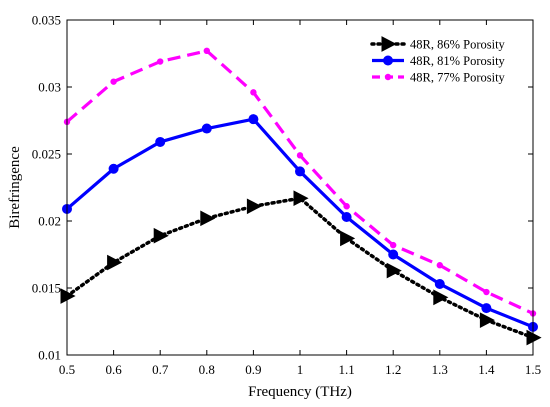 This screenshot has height=407, width=550. What do you see at coordinates (46, 288) in the screenshot?
I see `y-tick-label: 0.015` at bounding box center [46, 288].